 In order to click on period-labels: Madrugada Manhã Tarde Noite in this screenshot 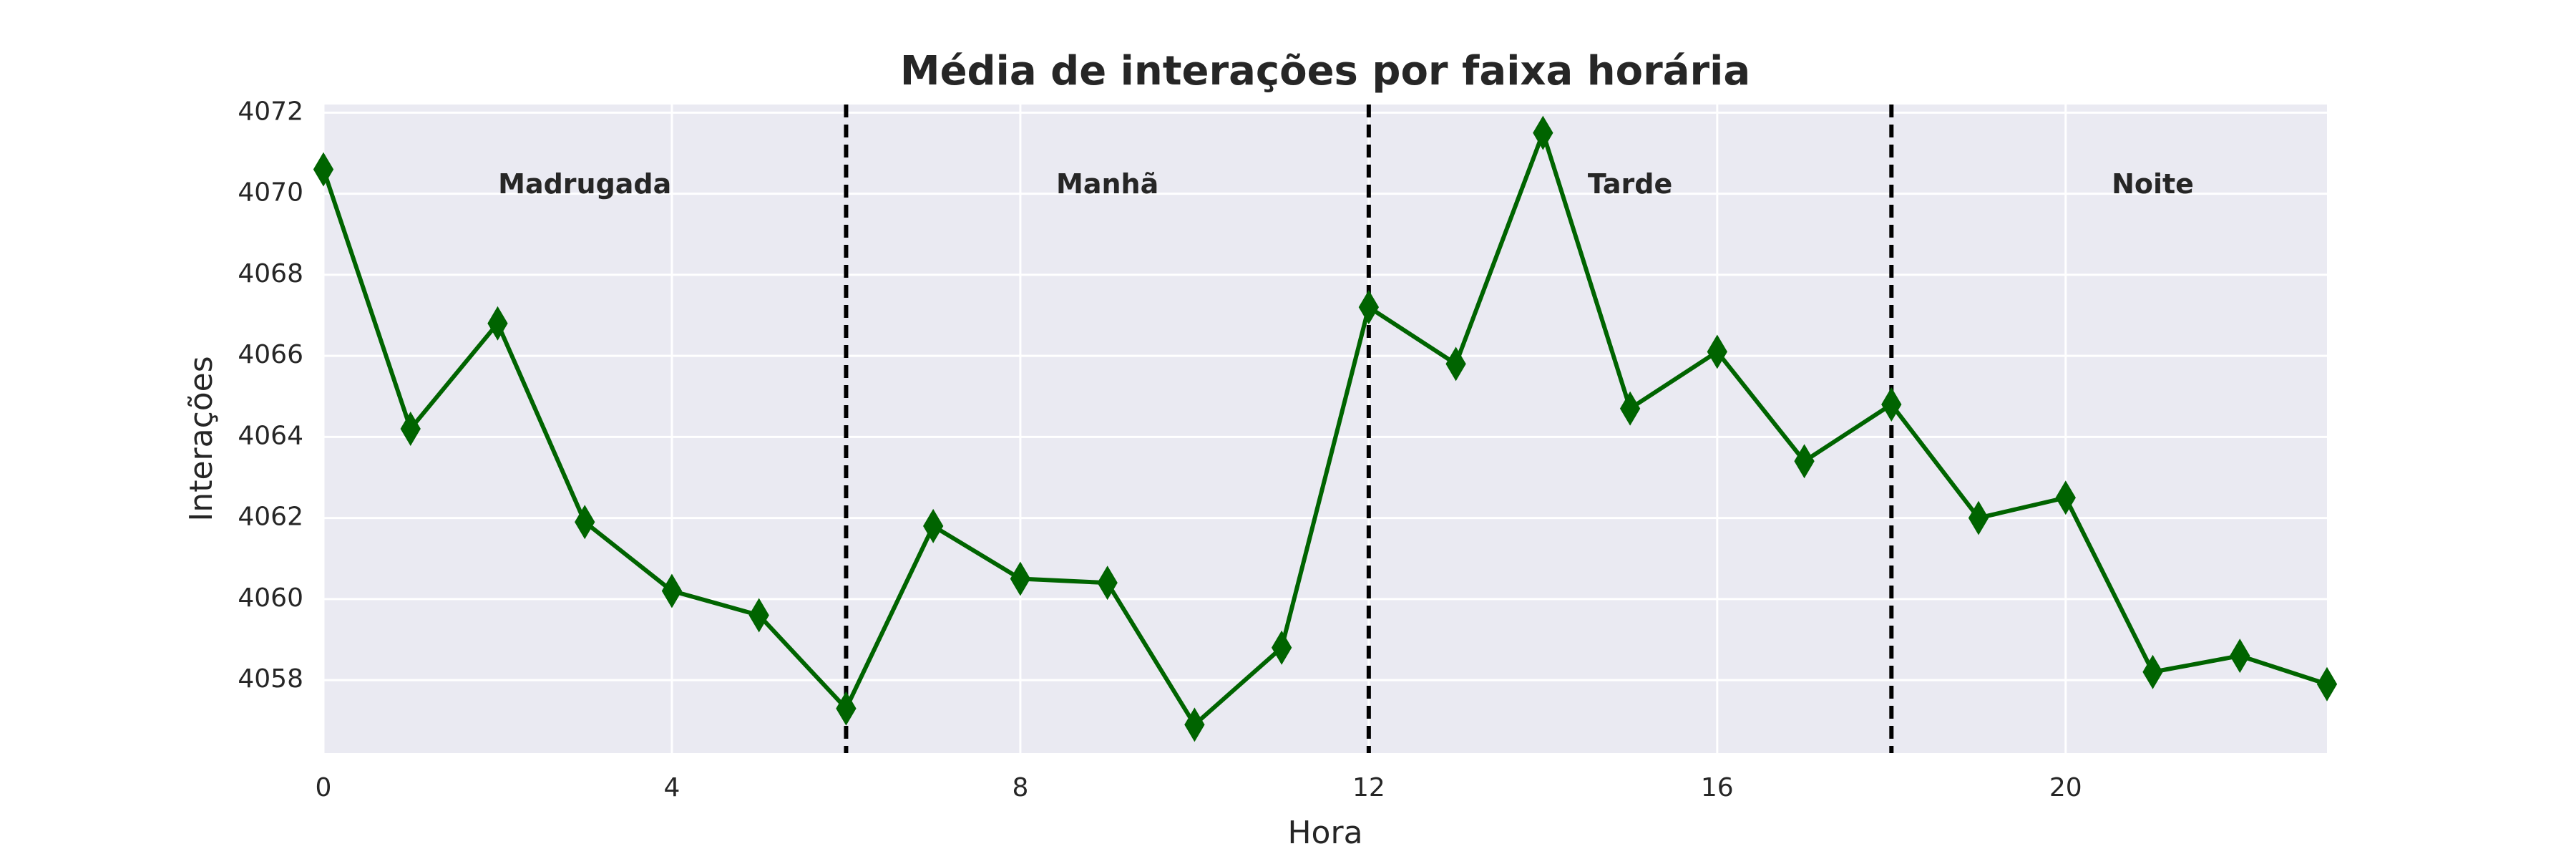, I will do `click(1346, 184)`.